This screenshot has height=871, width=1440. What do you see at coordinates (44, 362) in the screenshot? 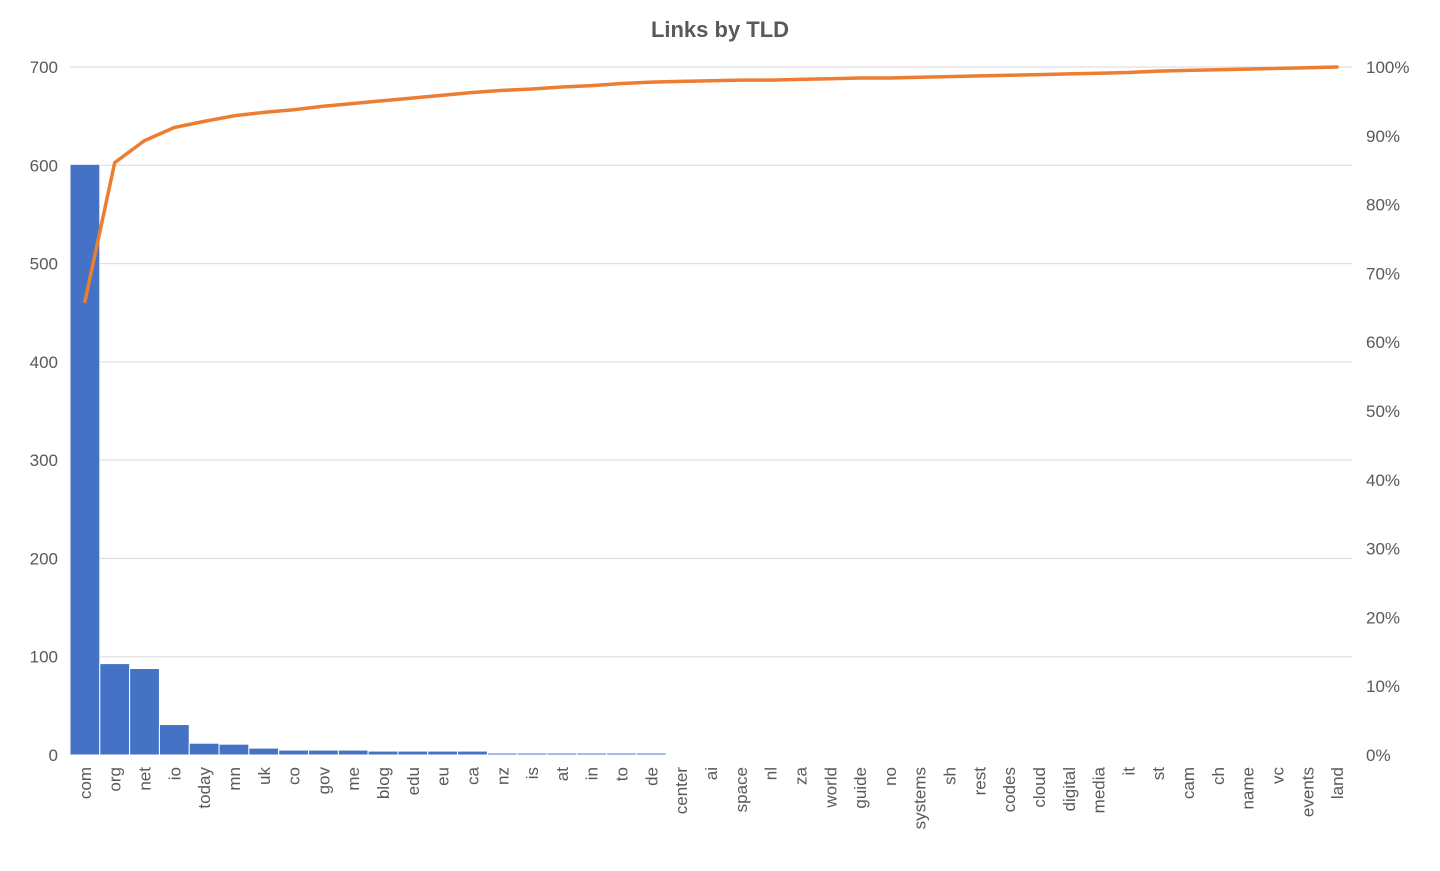
I see `y-tick-label: 400` at bounding box center [44, 362].